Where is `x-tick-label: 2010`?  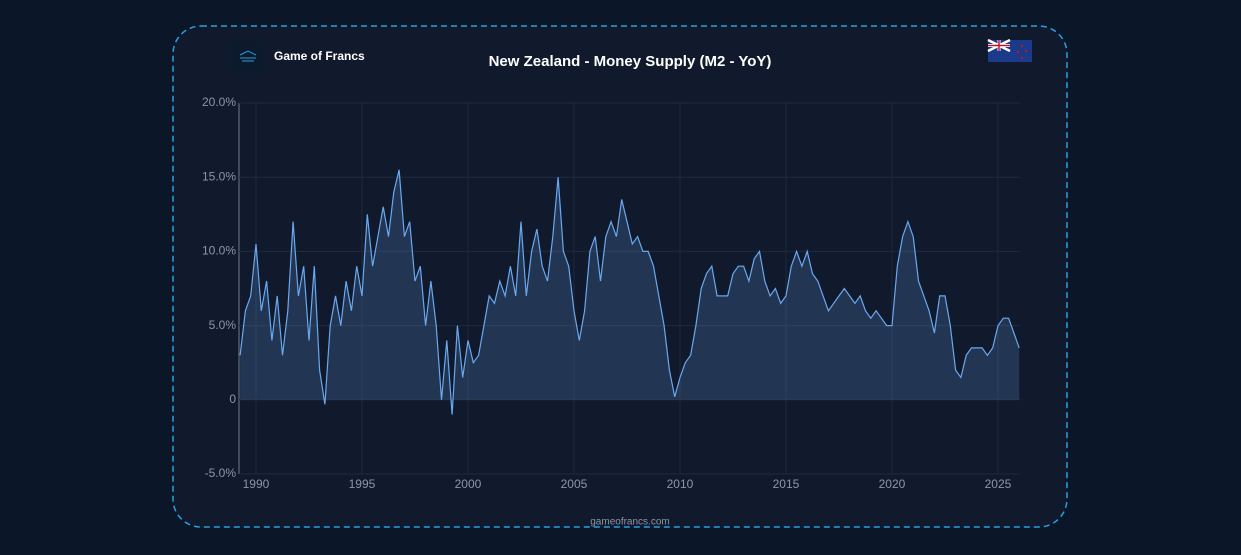
x-tick-label: 2010 is located at coordinates (680, 484).